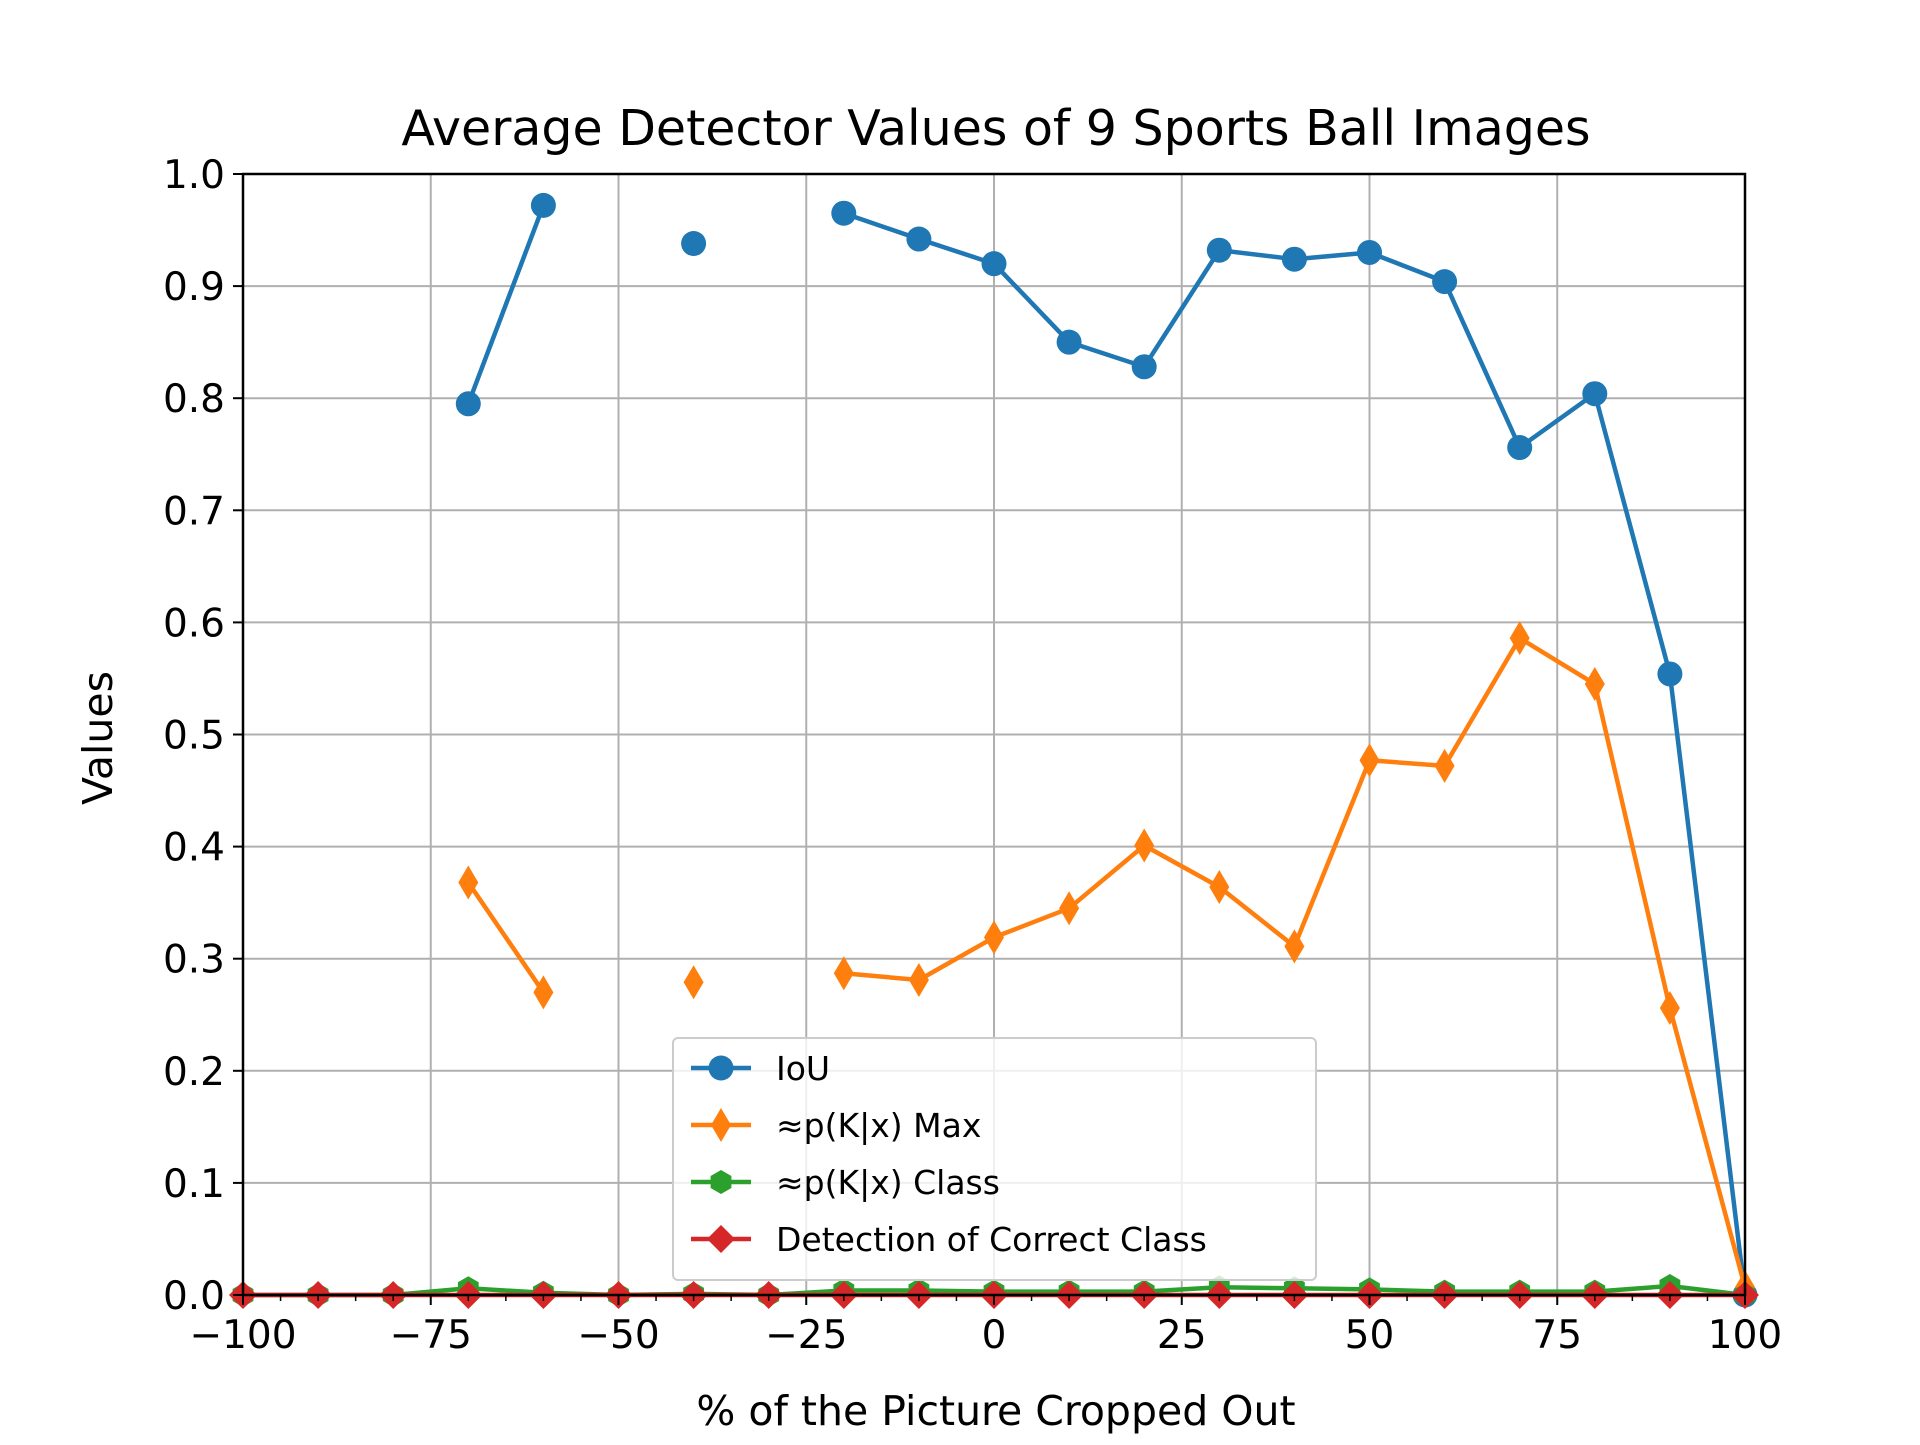  Describe the element at coordinates (98, 738) in the screenshot. I see `y-axis-label: Values` at that location.